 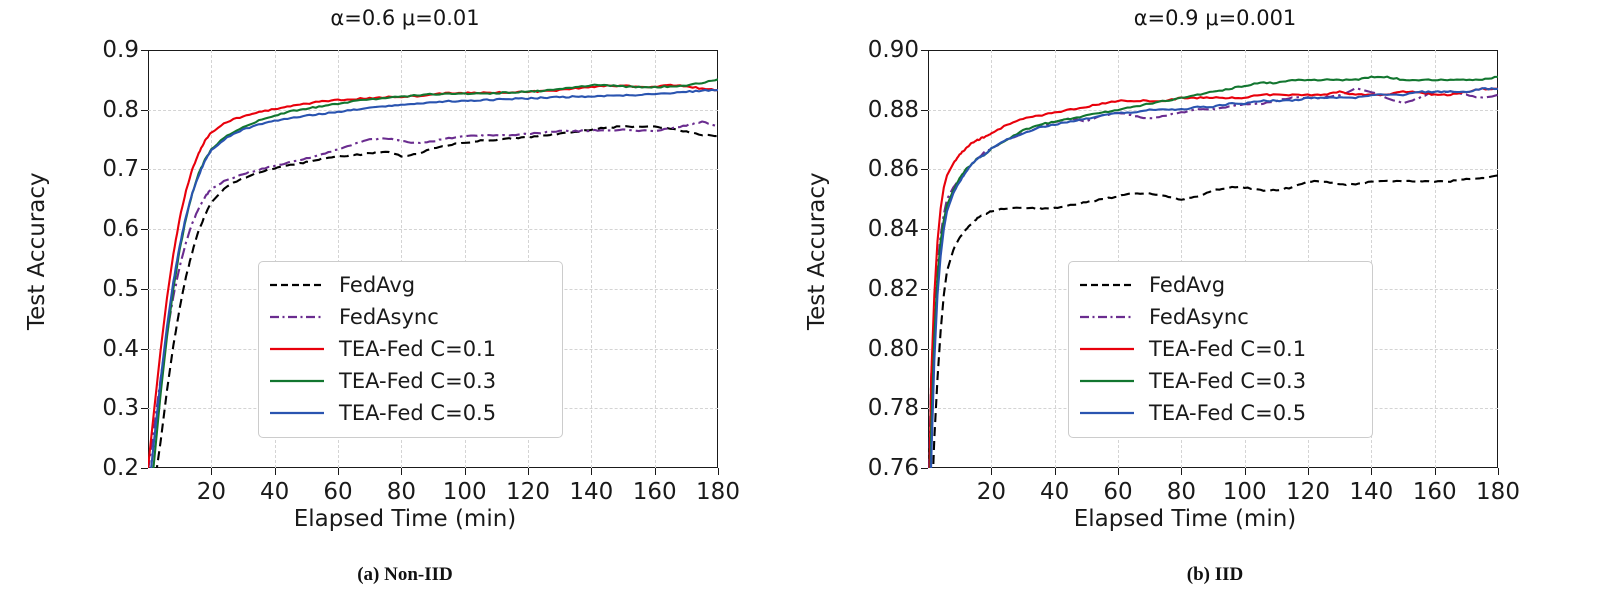 What do you see at coordinates (1228, 348) in the screenshot?
I see `legend-label: TEA-Fed C=0.1` at bounding box center [1228, 348].